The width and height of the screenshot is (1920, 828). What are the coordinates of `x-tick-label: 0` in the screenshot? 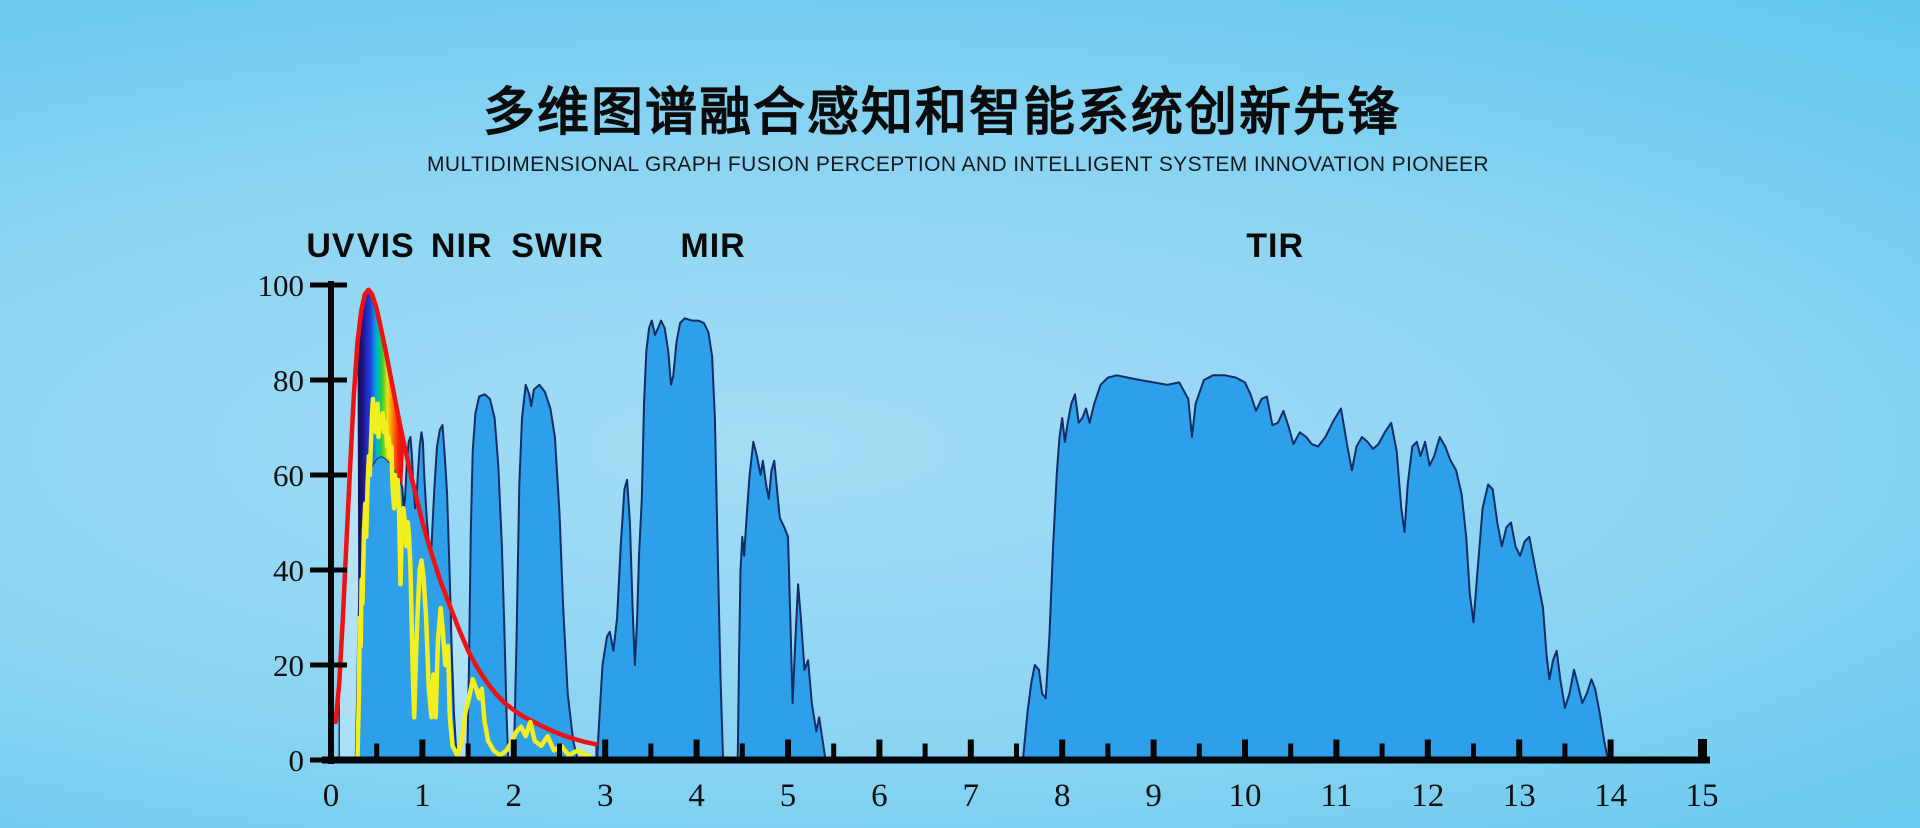 It's located at (331, 796).